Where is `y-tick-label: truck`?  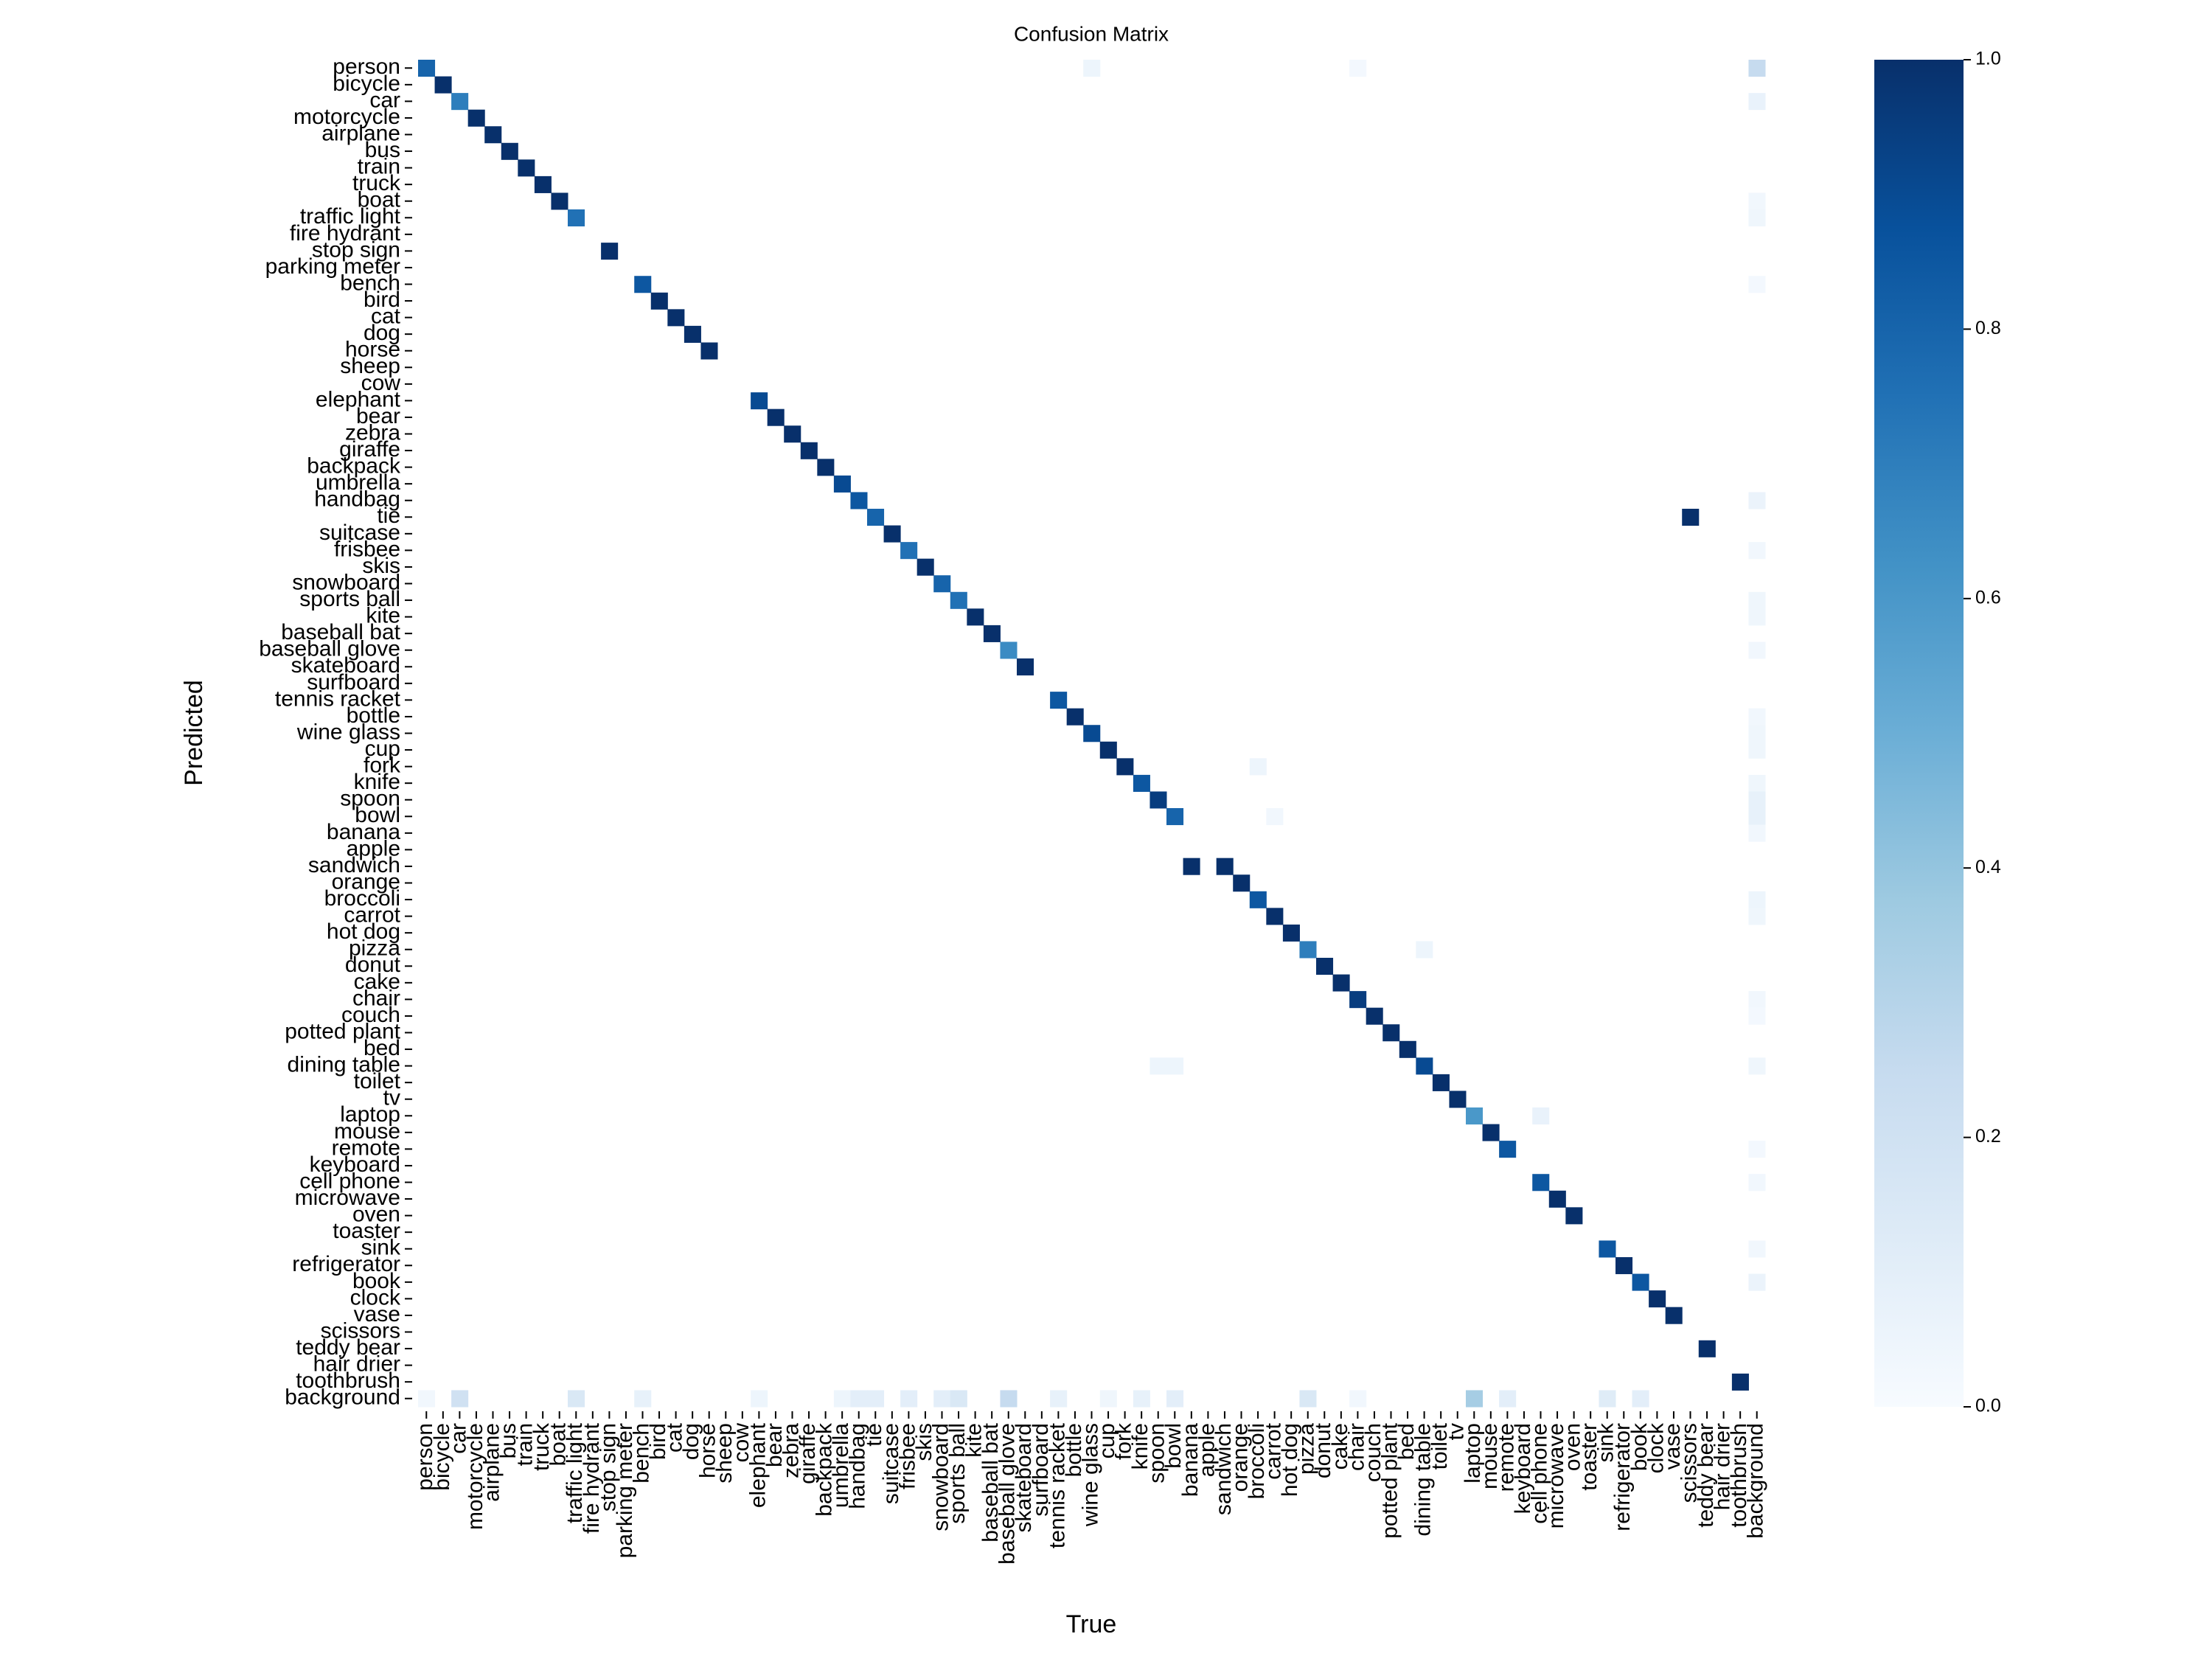
y-tick-label: truck is located at coordinates (376, 183).